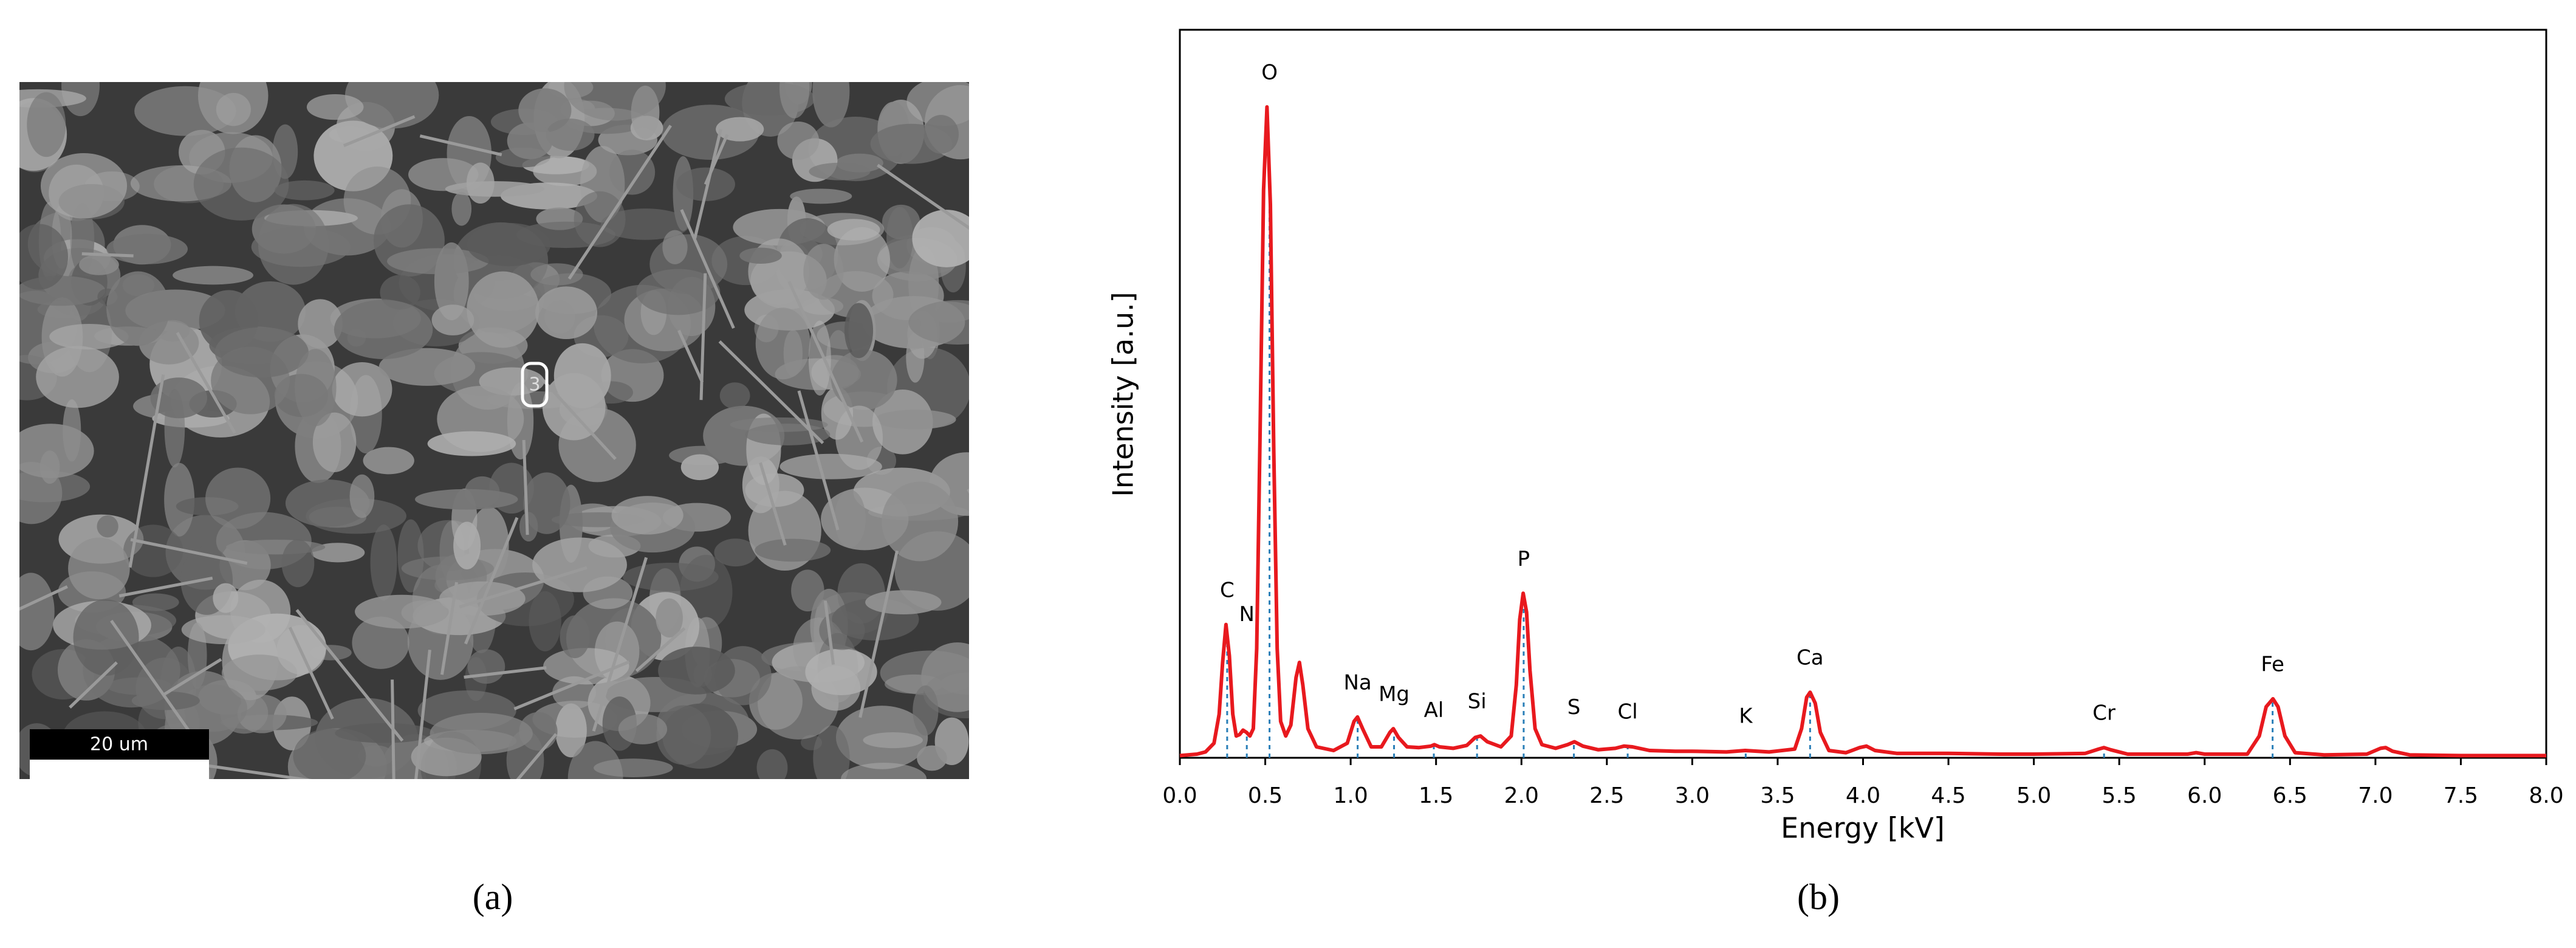 Image resolution: width=2576 pixels, height=948 pixels. What do you see at coordinates (1247, 614) in the screenshot?
I see `peak-label: N` at bounding box center [1247, 614].